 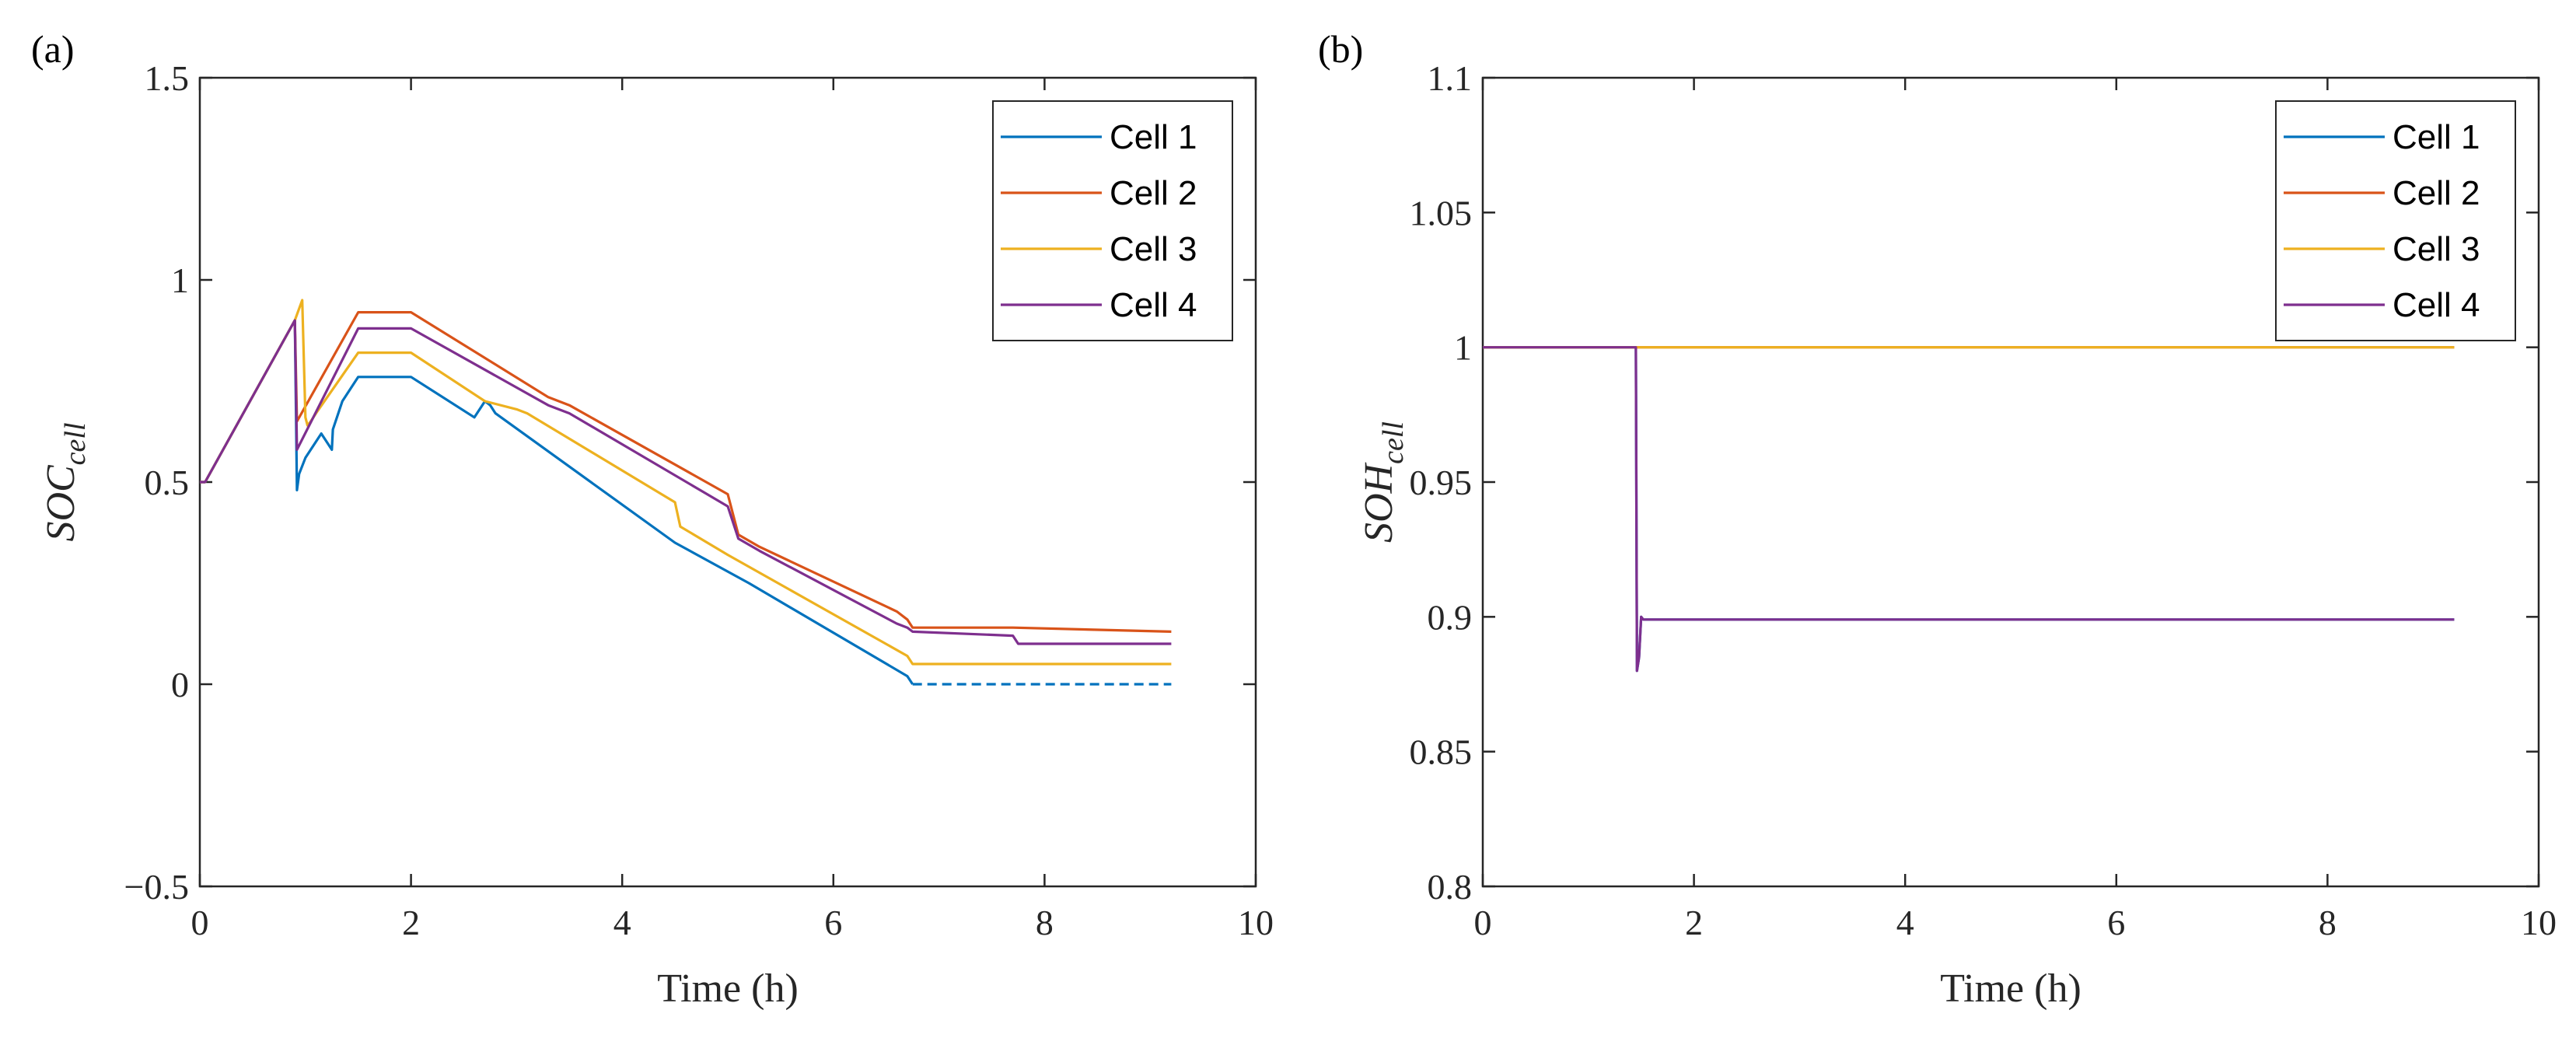 I want to click on y-axis-label: SOCcell, so click(x=65, y=481).